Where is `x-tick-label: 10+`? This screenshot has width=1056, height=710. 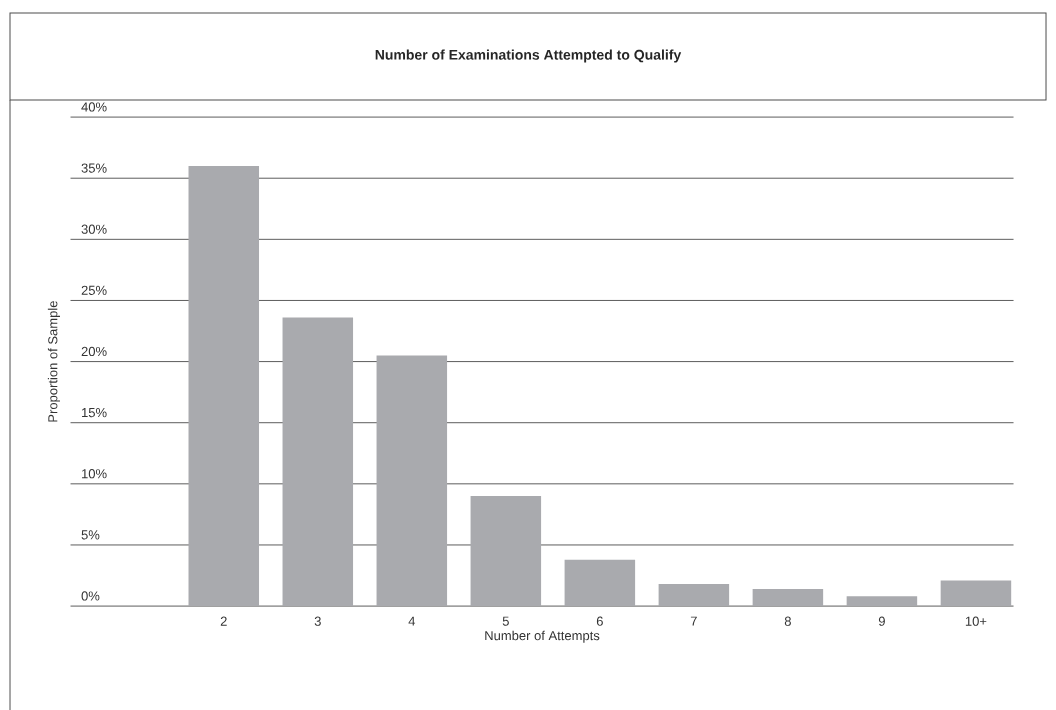
x-tick-label: 10+ is located at coordinates (976, 621).